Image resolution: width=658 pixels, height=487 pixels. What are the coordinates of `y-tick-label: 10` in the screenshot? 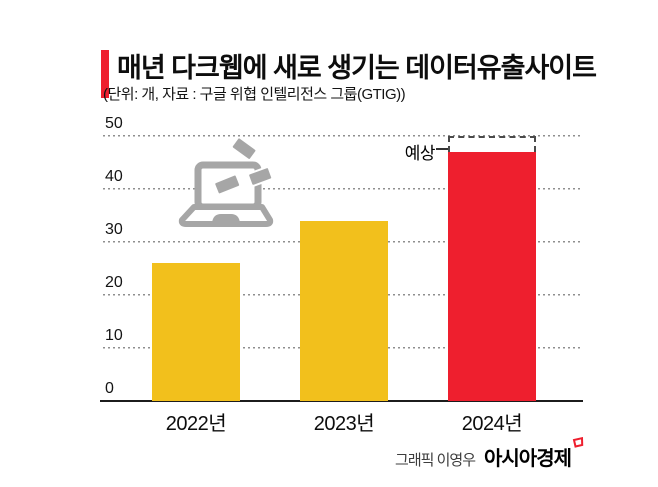 It's located at (114, 335).